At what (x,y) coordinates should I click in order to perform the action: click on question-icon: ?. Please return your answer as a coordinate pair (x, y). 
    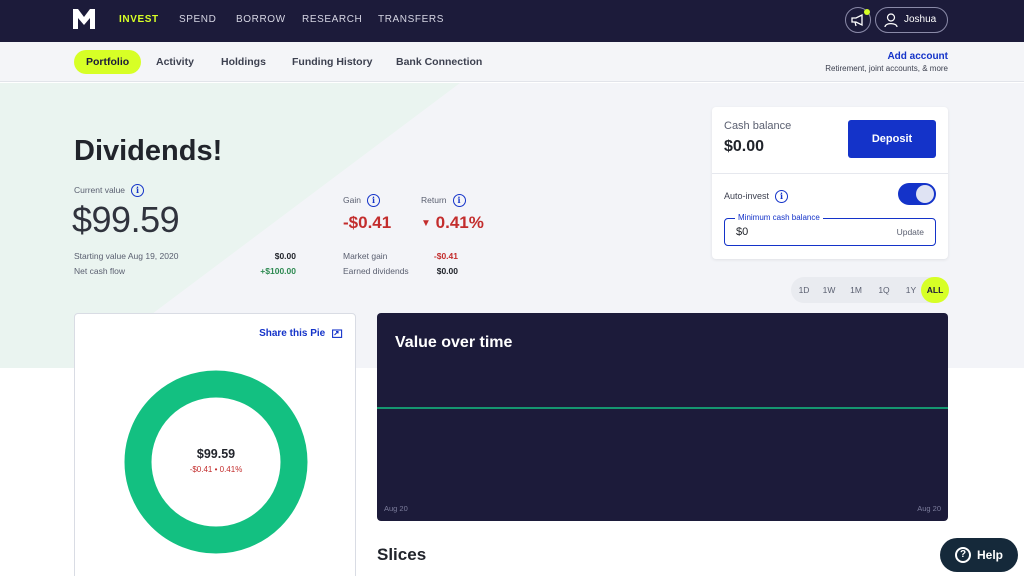
    Looking at the image, I should click on (963, 555).